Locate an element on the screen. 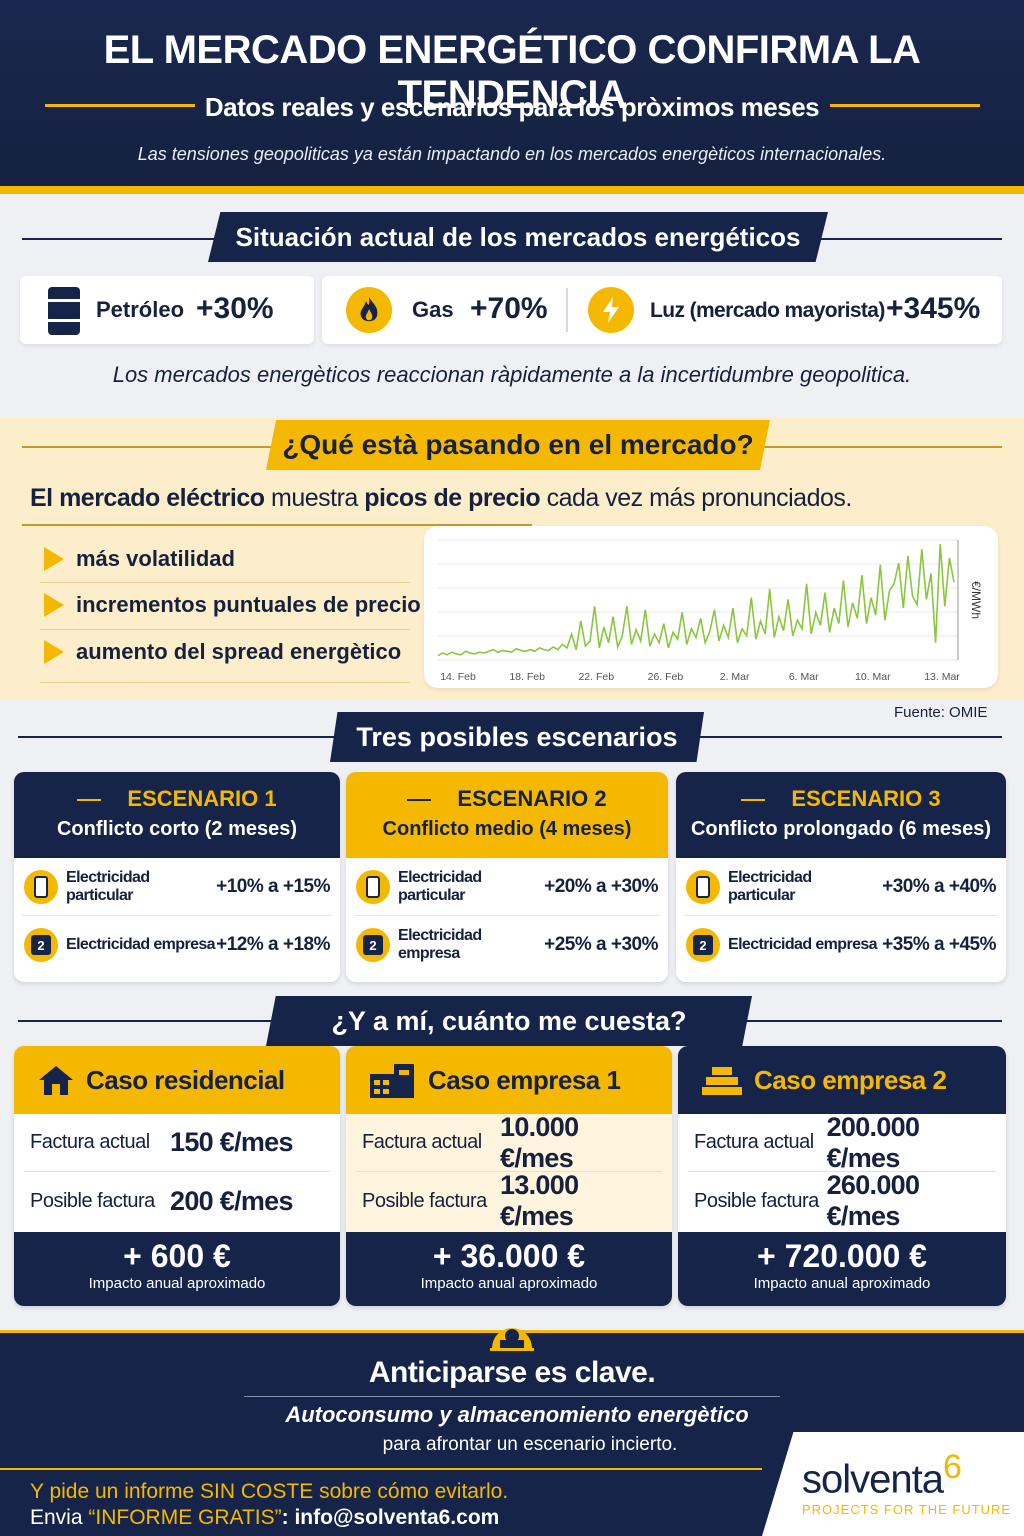 The height and width of the screenshot is (1536, 1024). metric-value: +345% is located at coordinates (933, 308).